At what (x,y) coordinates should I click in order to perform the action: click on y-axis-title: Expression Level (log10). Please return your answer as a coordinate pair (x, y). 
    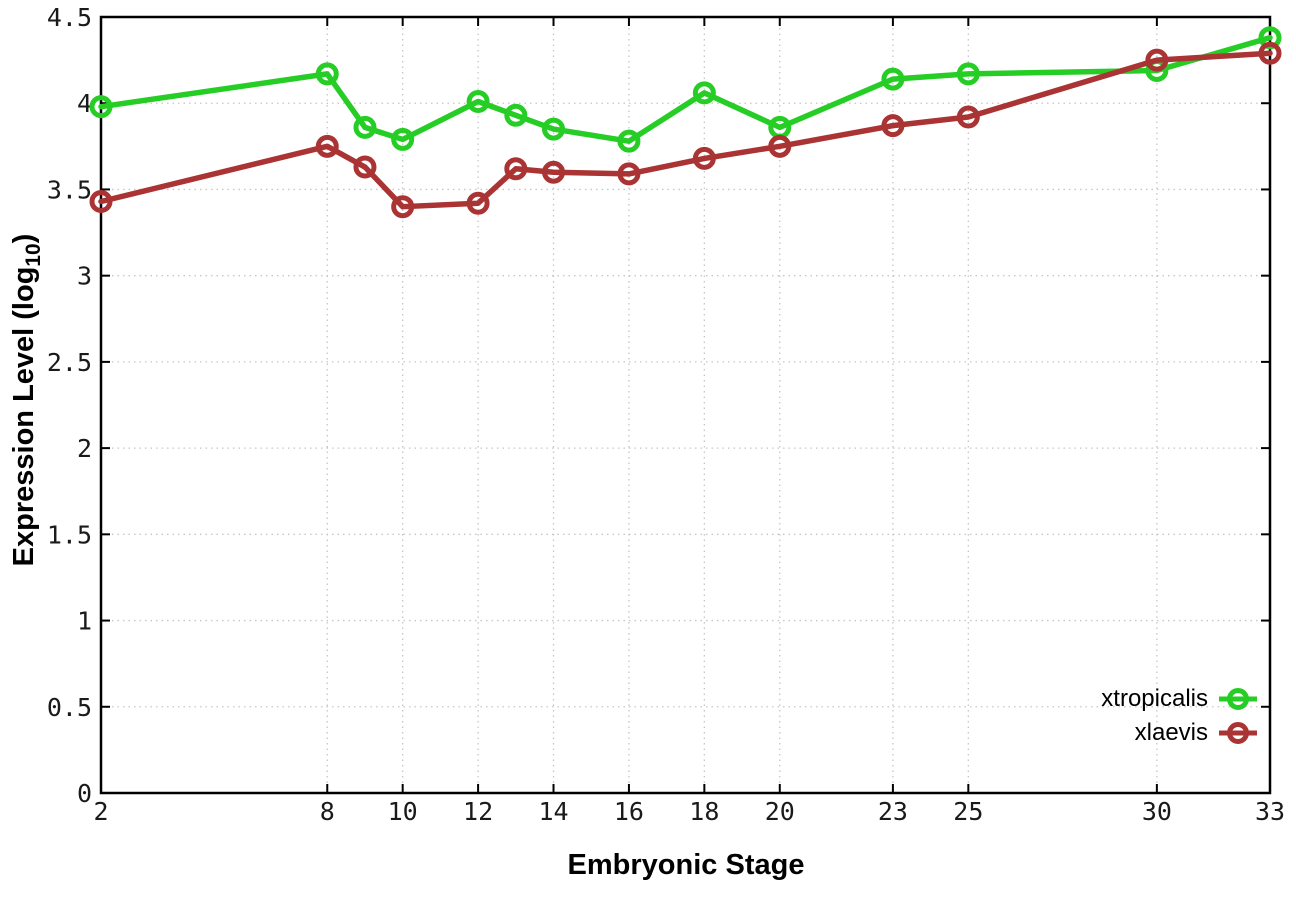
    Looking at the image, I should click on (27, 400).